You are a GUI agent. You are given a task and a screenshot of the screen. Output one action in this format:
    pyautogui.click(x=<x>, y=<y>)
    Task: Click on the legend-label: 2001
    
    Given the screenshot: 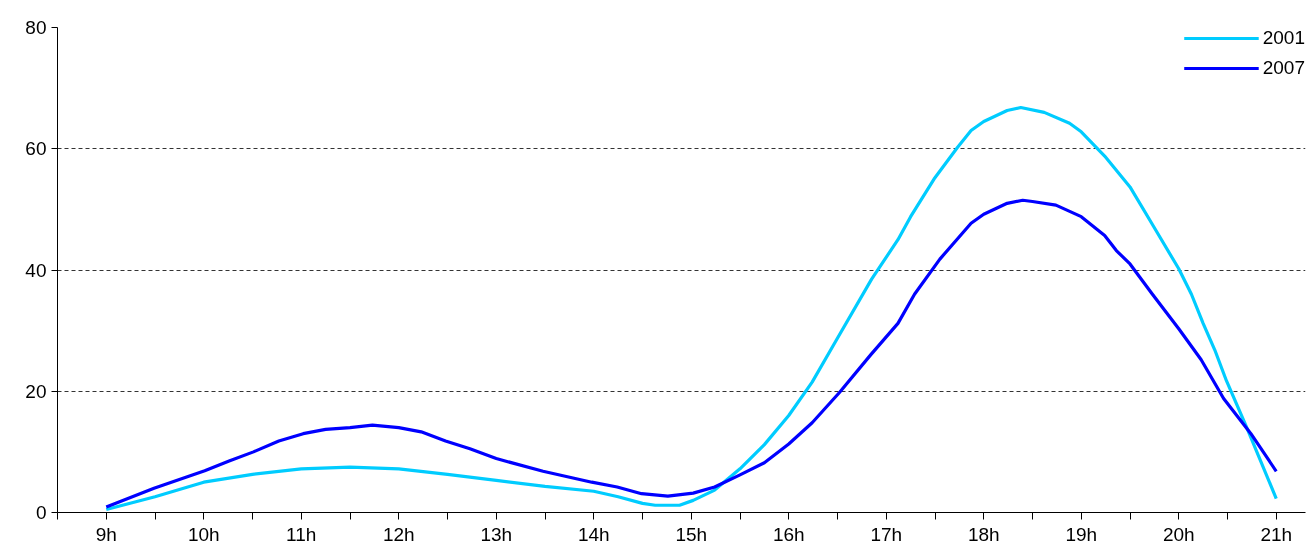 What is the action you would take?
    pyautogui.click(x=1283, y=38)
    